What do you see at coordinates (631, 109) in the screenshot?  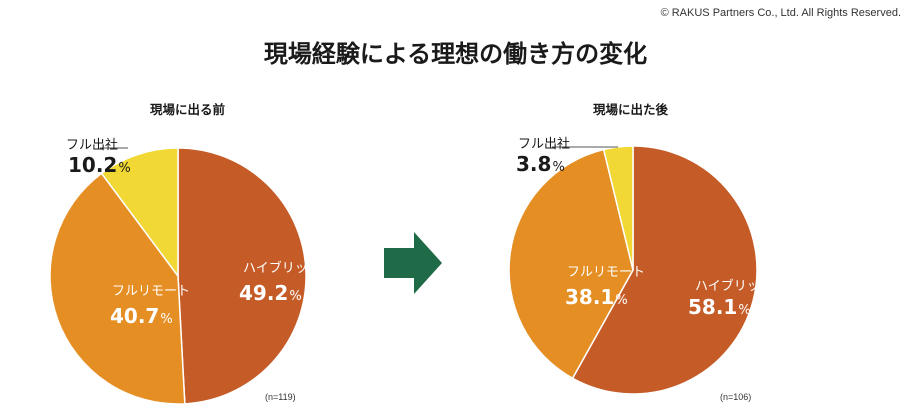 I see `chart-title-after: 現場に出た後` at bounding box center [631, 109].